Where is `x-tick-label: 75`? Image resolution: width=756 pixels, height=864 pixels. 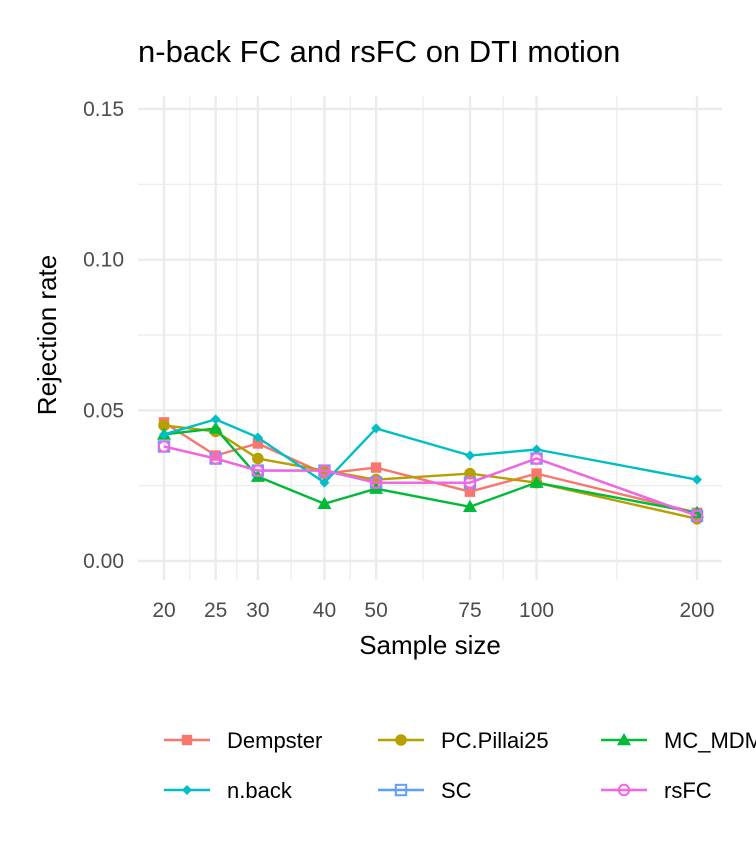
x-tick-label: 75 is located at coordinates (469, 610).